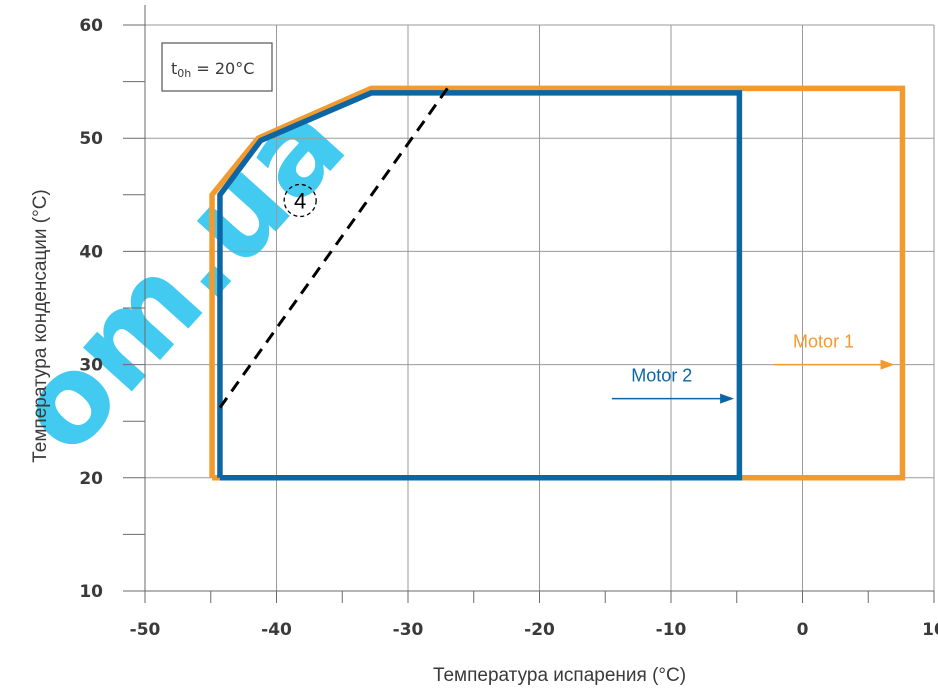  I want to click on x-tick-label: -10, so click(671, 630).